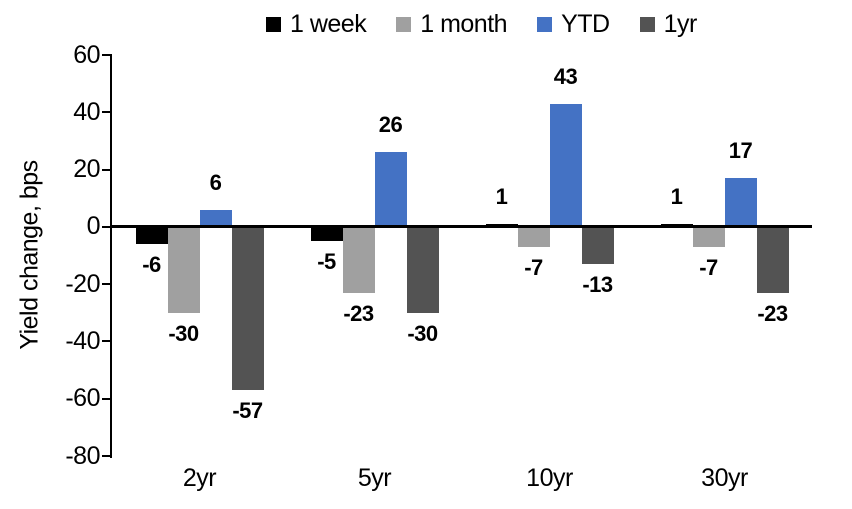 This screenshot has width=852, height=509. What do you see at coordinates (86, 54) in the screenshot?
I see `y-axis-tick-label: 60` at bounding box center [86, 54].